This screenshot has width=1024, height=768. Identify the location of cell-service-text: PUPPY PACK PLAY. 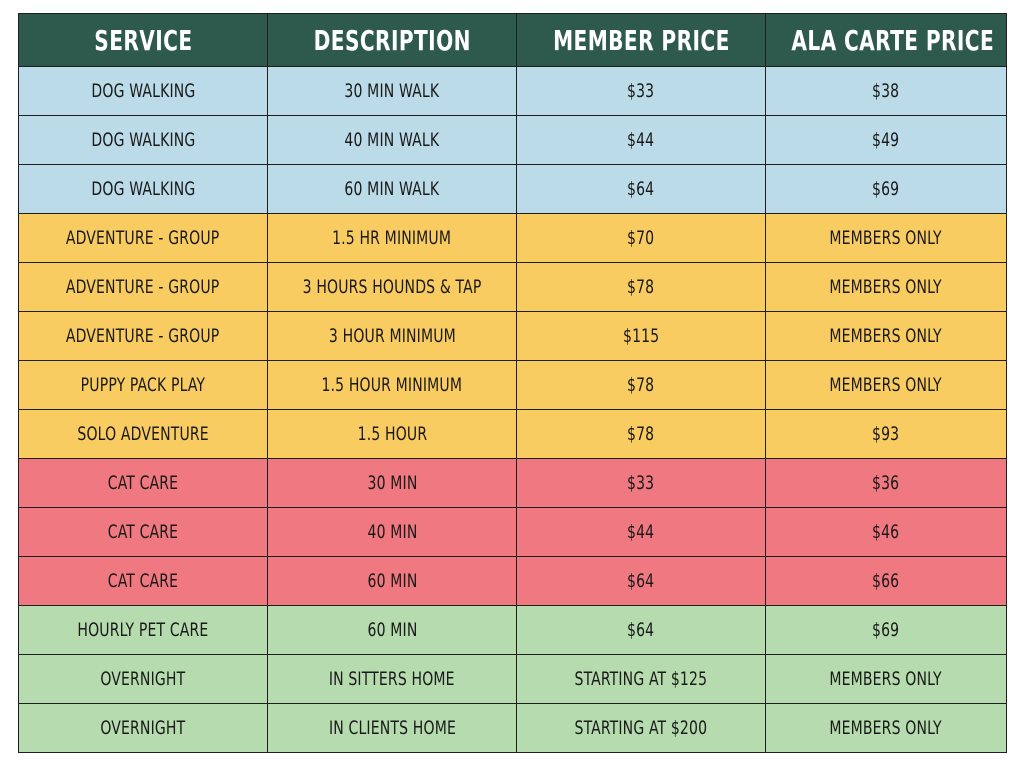
(143, 385).